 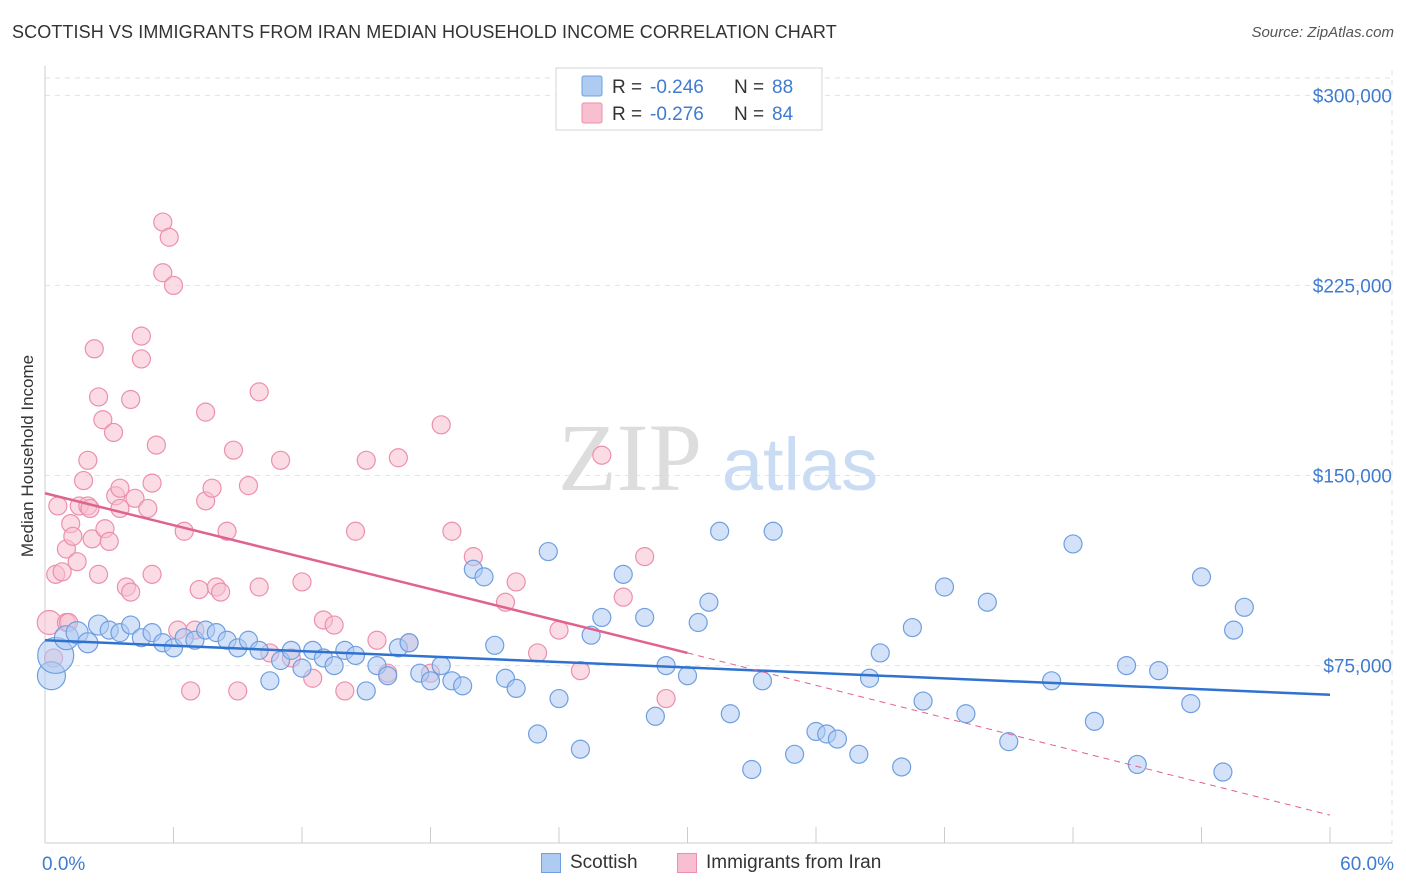 What do you see at coordinates (627, 87) in the screenshot?
I see `legend-r-label-1: R =` at bounding box center [627, 87].